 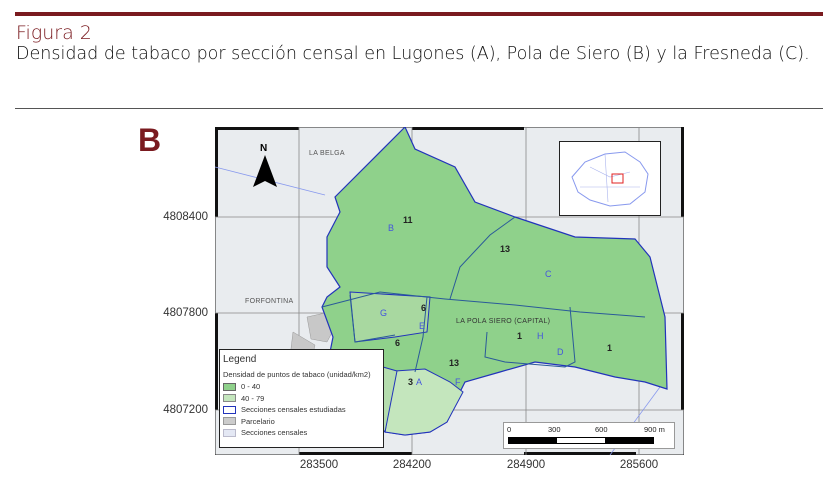 I want to click on legend-label: Parcelario, so click(x=258, y=421).